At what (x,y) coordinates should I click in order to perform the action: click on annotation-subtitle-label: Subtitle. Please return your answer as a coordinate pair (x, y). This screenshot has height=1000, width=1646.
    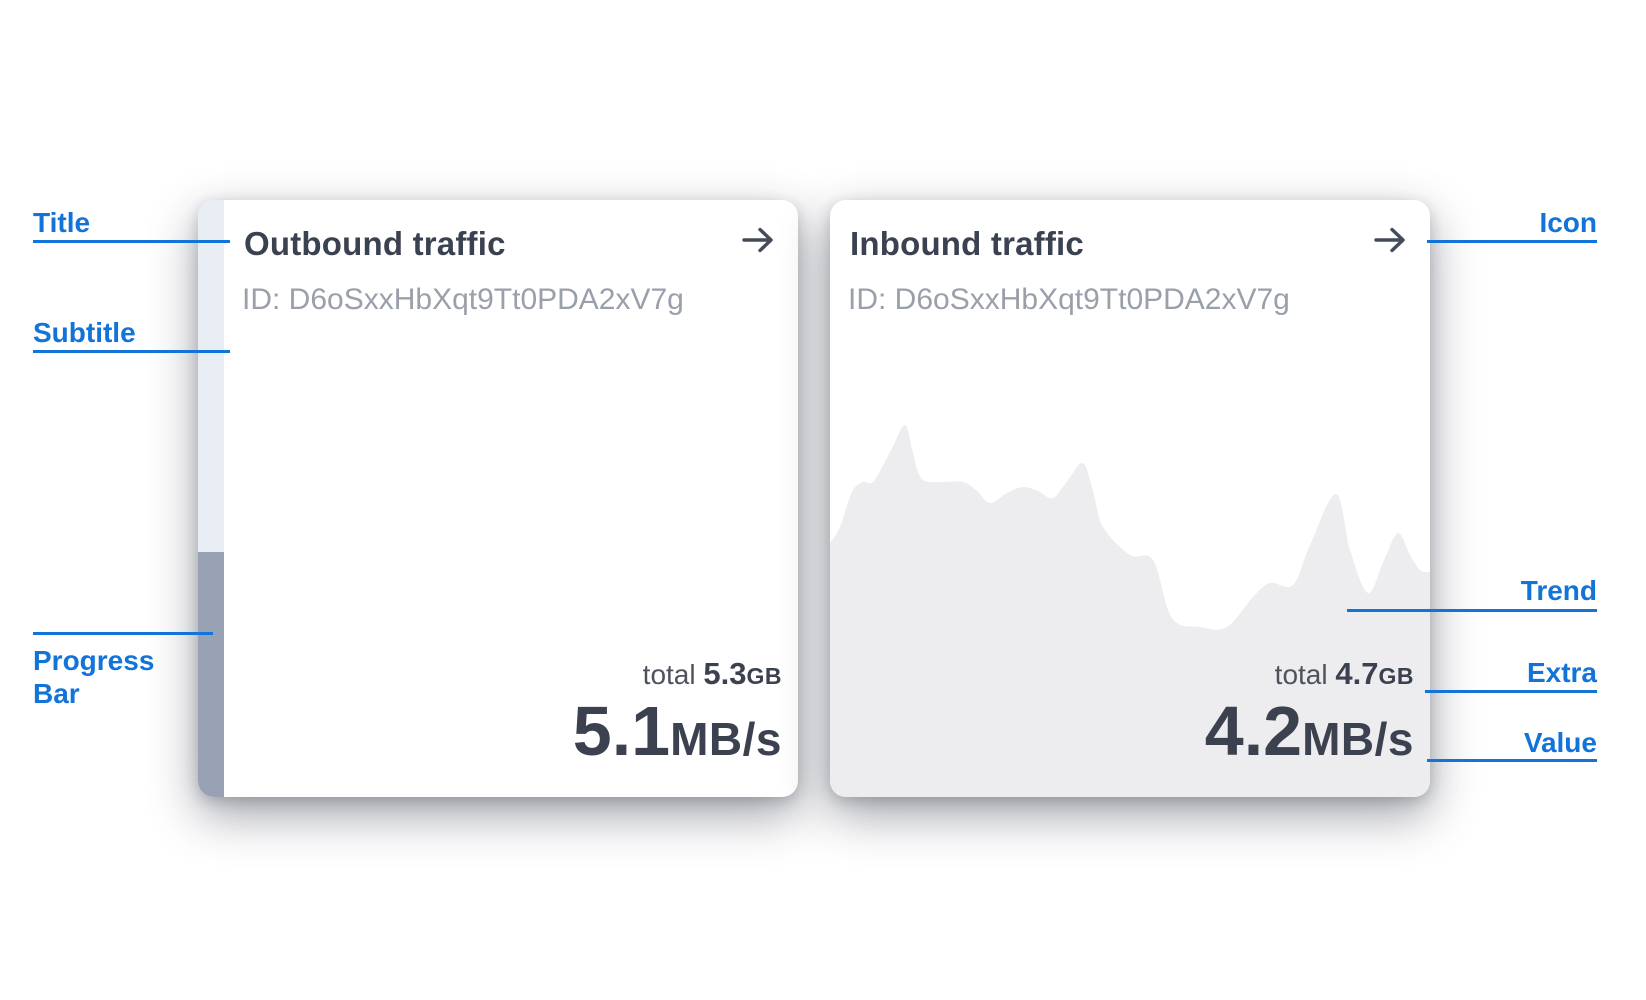
    Looking at the image, I should click on (84, 332).